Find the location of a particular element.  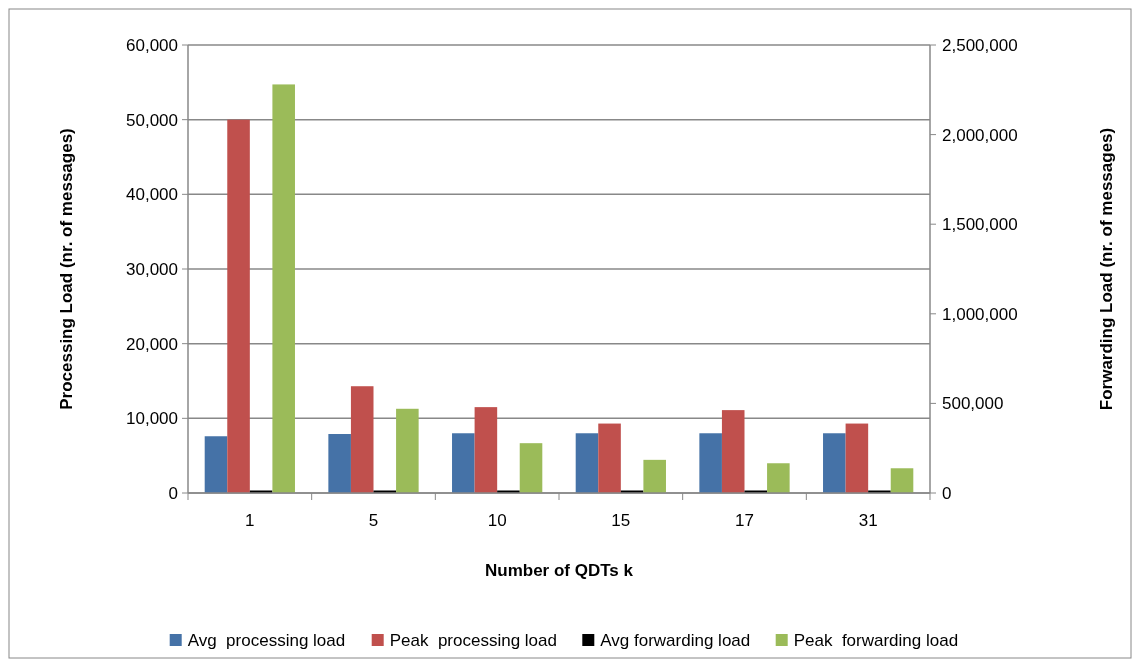

legend-label: Peak forwarding load is located at coordinates (876, 640).